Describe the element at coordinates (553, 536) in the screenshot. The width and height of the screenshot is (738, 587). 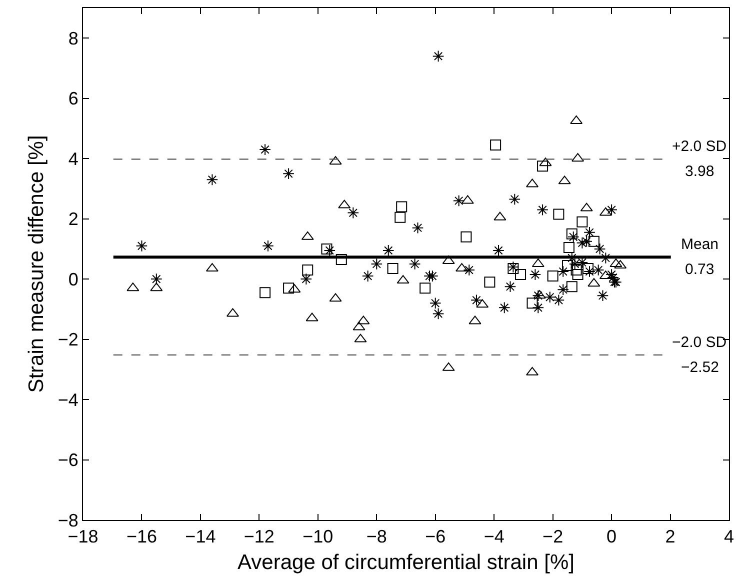
I see `x-tick-label: −2` at that location.